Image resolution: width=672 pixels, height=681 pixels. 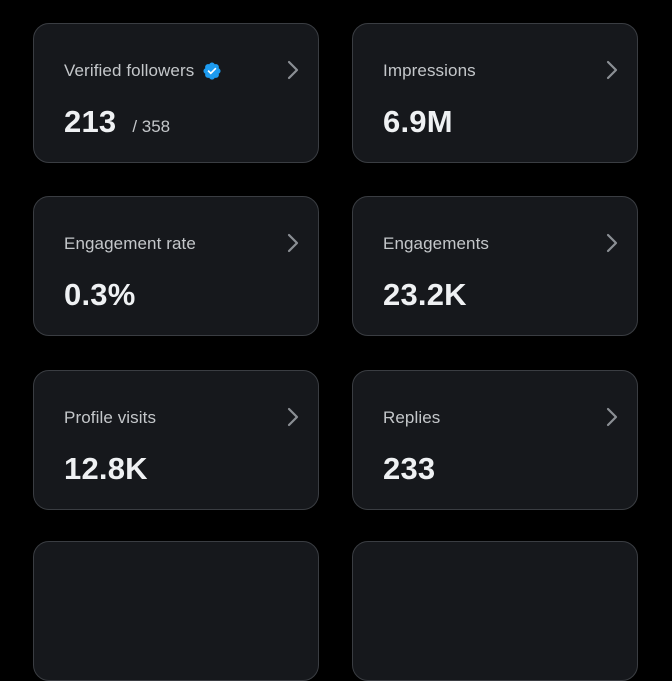 I want to click on metric-label-row: Profile visits, so click(x=110, y=418).